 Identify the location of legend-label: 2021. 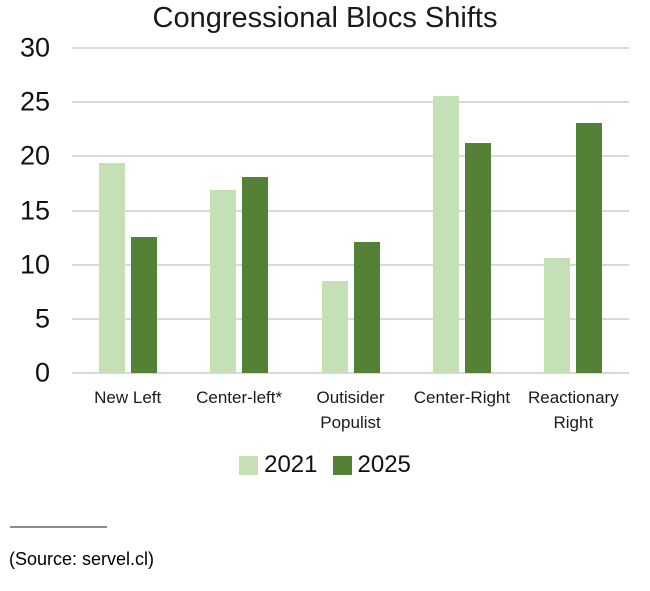
(291, 464).